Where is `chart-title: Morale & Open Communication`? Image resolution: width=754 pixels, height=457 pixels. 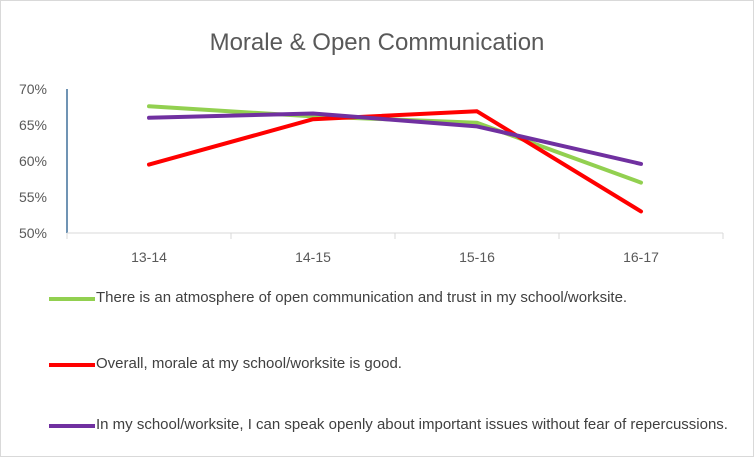
chart-title: Morale & Open Communication is located at coordinates (377, 42).